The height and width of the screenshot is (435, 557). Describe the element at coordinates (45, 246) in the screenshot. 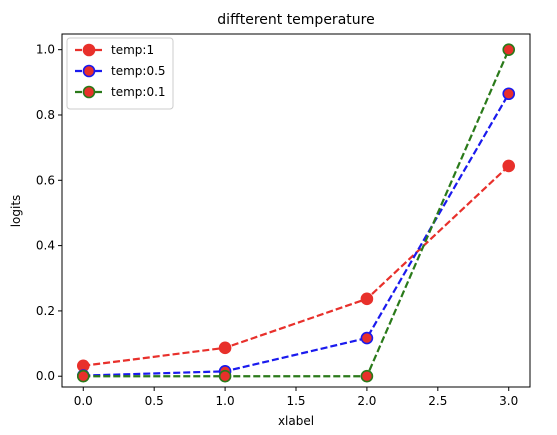

I see `y-tick-label-2: 0.4` at that location.